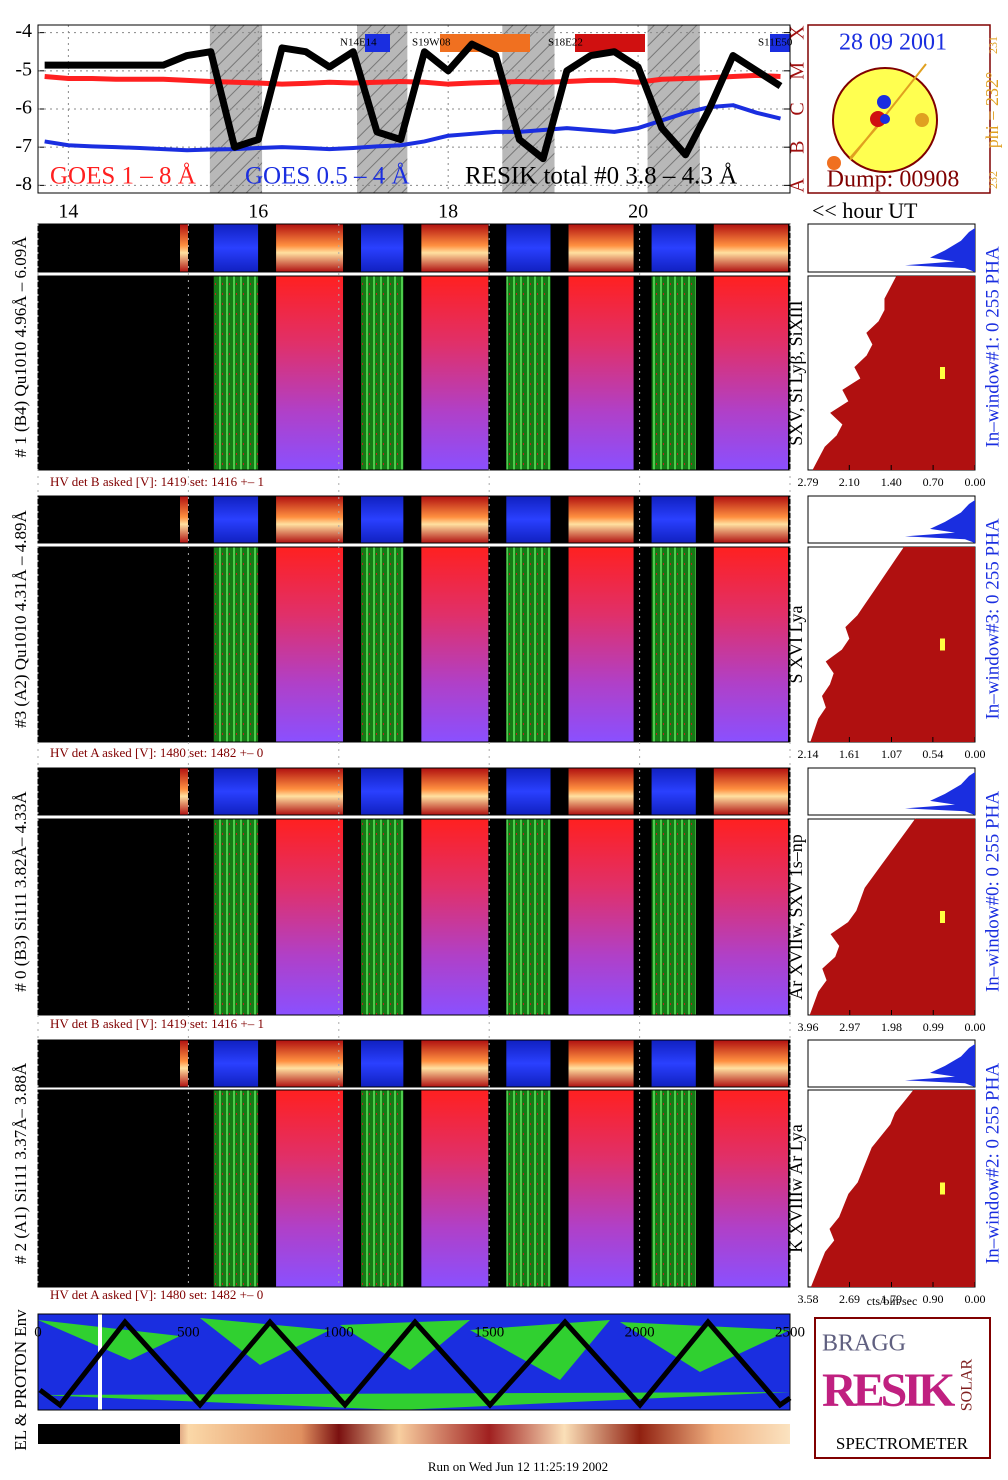 Image resolution: width=1008 pixels, height=1480 pixels. I want to click on logo-word: RESIK, so click(888, 1390).